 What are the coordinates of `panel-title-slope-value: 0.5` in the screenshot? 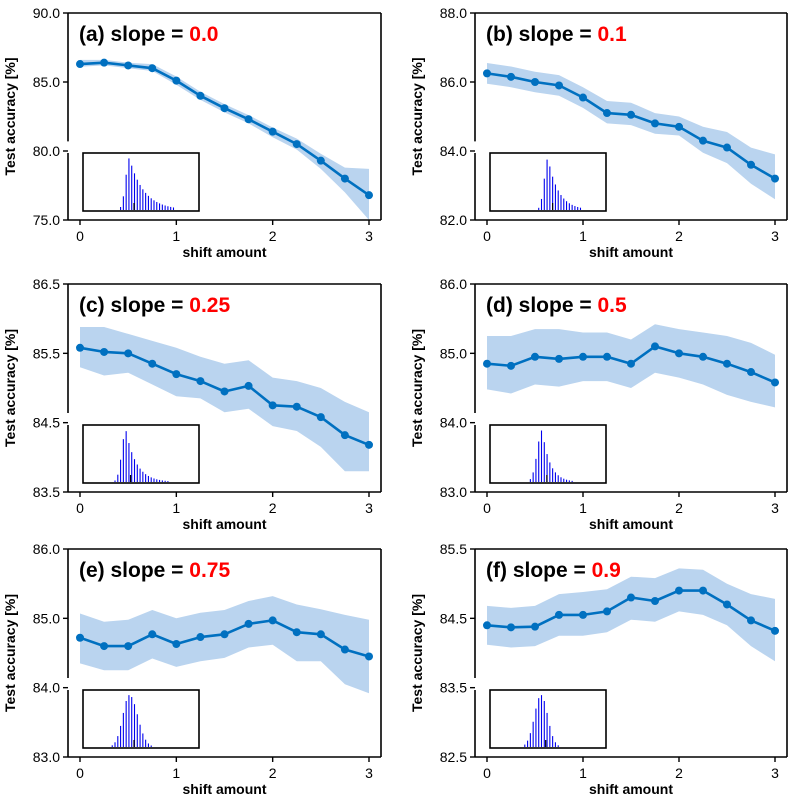 It's located at (612, 305).